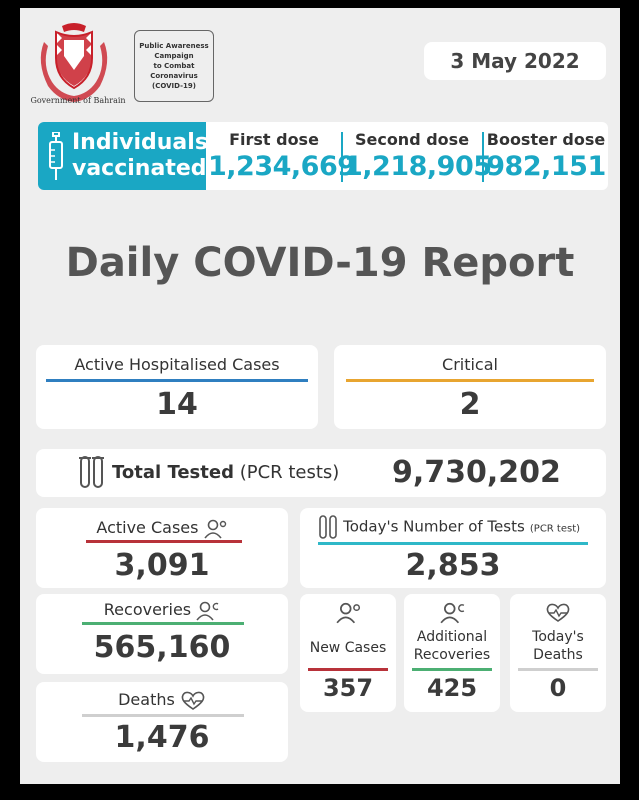 This screenshot has height=800, width=639. I want to click on additional-recoveries-card: Additional Recoveries 425, so click(452, 653).